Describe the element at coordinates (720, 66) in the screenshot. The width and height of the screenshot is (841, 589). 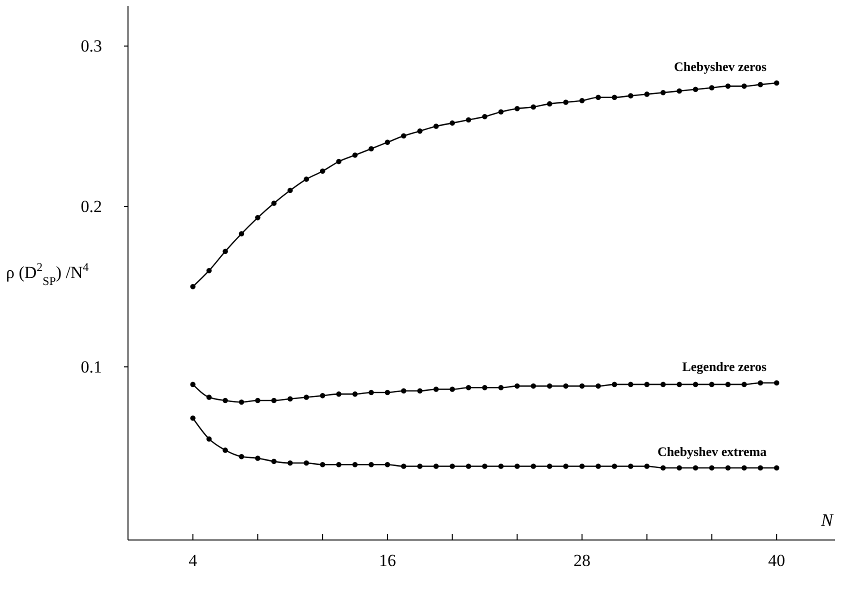
I see `series-label: Chebyshev zeros` at that location.